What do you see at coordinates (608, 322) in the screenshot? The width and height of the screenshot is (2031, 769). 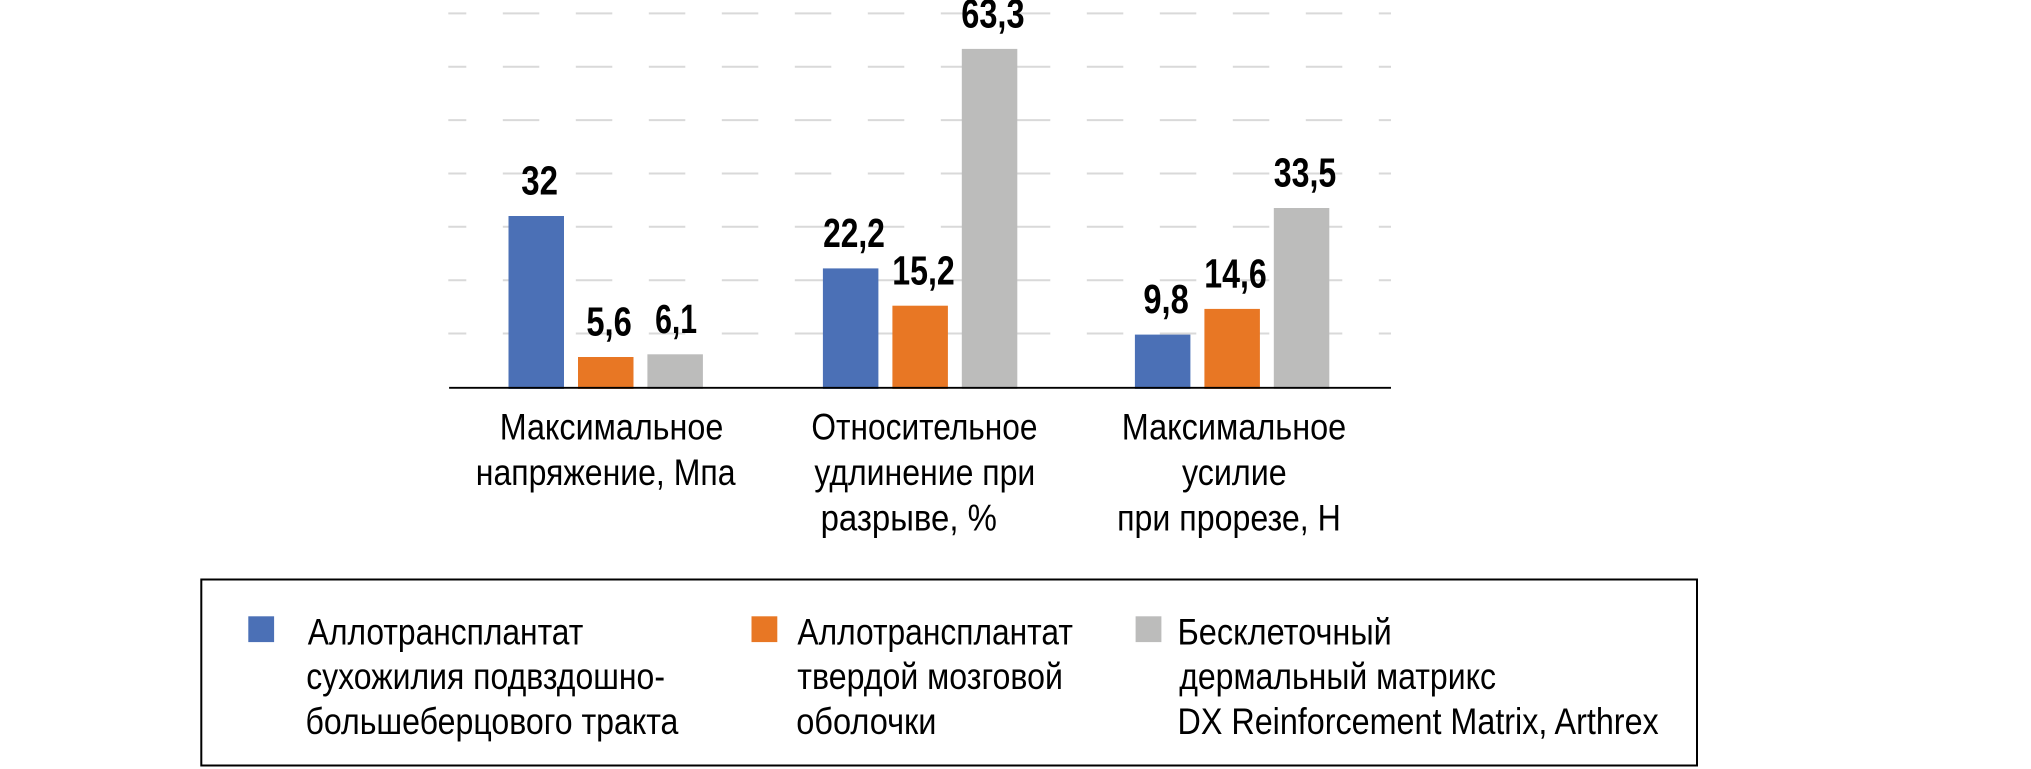 I see `svg-text: 5,6` at bounding box center [608, 322].